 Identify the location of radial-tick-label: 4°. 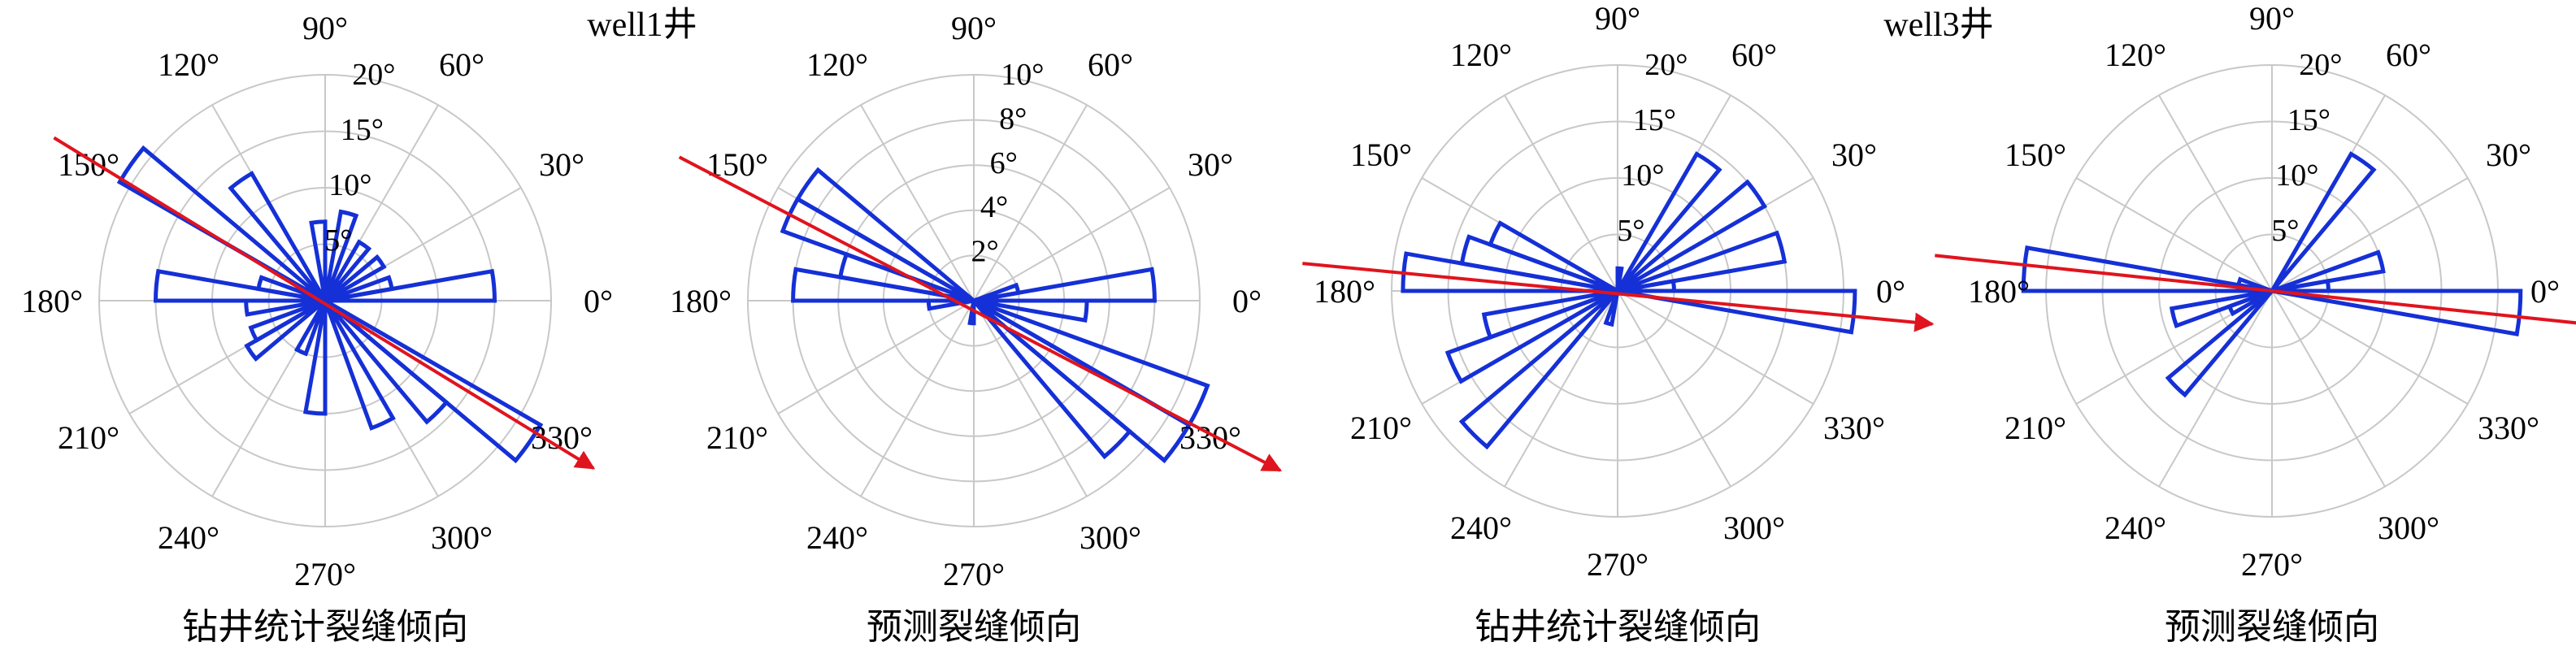
(994, 207).